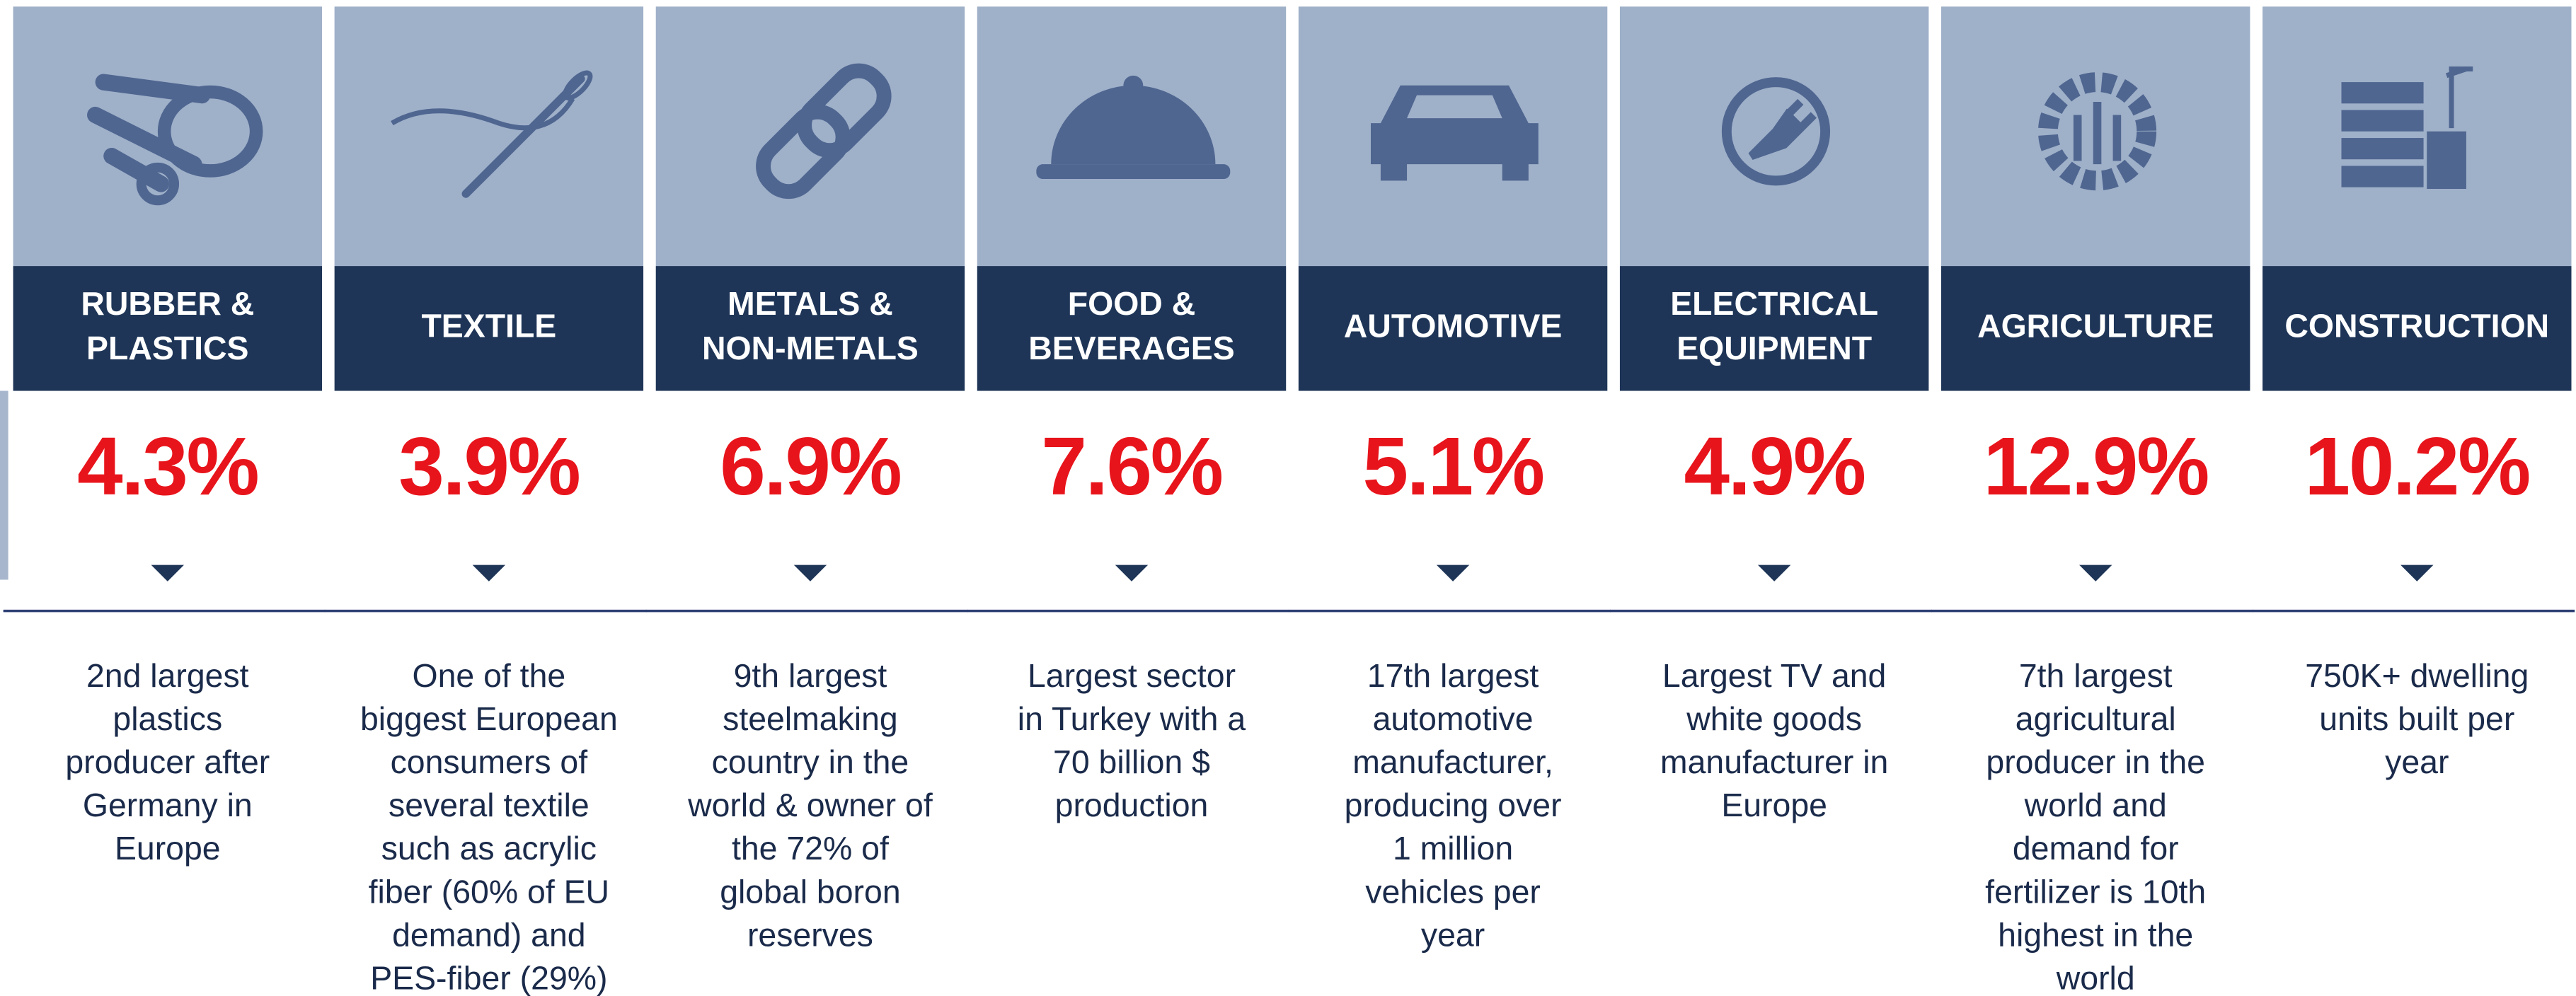 This screenshot has width=2576, height=996. What do you see at coordinates (2096, 718) in the screenshot?
I see `description-line: agricultural` at bounding box center [2096, 718].